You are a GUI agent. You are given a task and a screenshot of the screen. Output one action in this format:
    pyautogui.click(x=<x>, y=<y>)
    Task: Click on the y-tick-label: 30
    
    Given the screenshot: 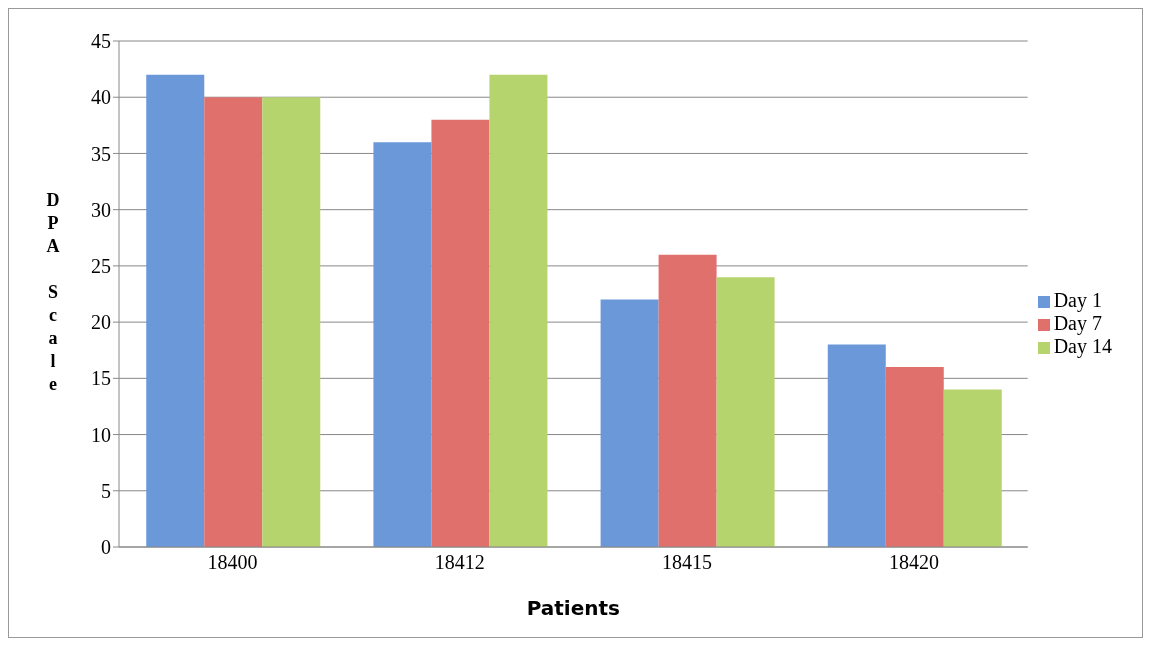 What is the action you would take?
    pyautogui.click(x=101, y=209)
    